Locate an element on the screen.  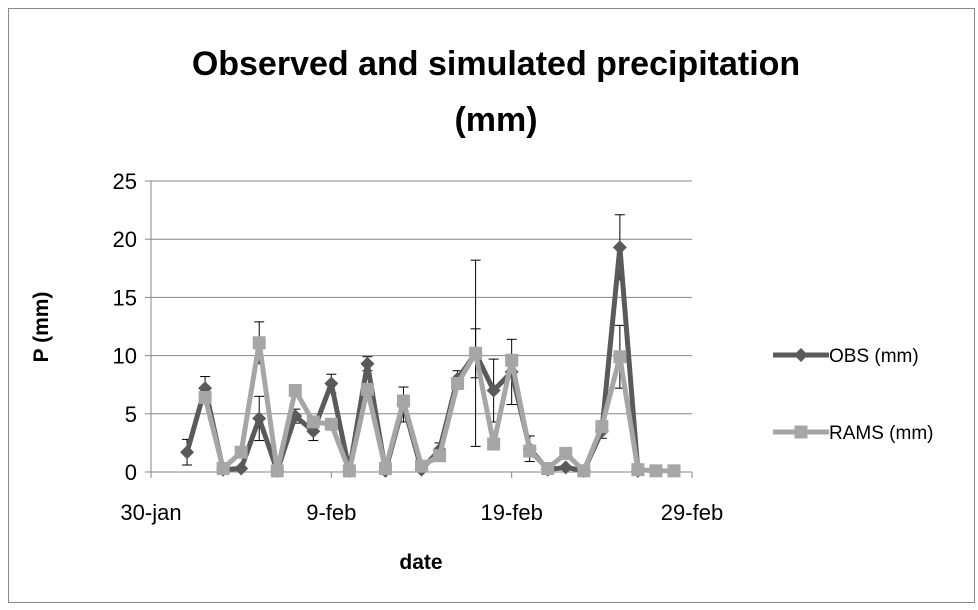
y-axis-label: P (mm) is located at coordinates (41, 327).